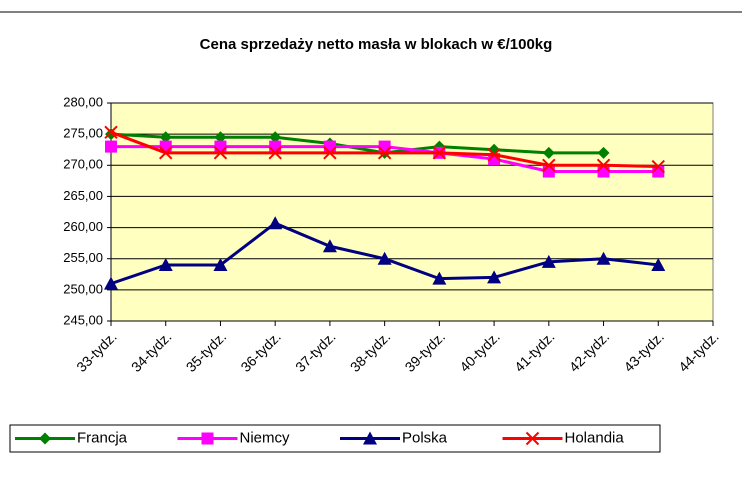 The image size is (742, 478). I want to click on y-tick-label: 245,00, so click(83, 319).